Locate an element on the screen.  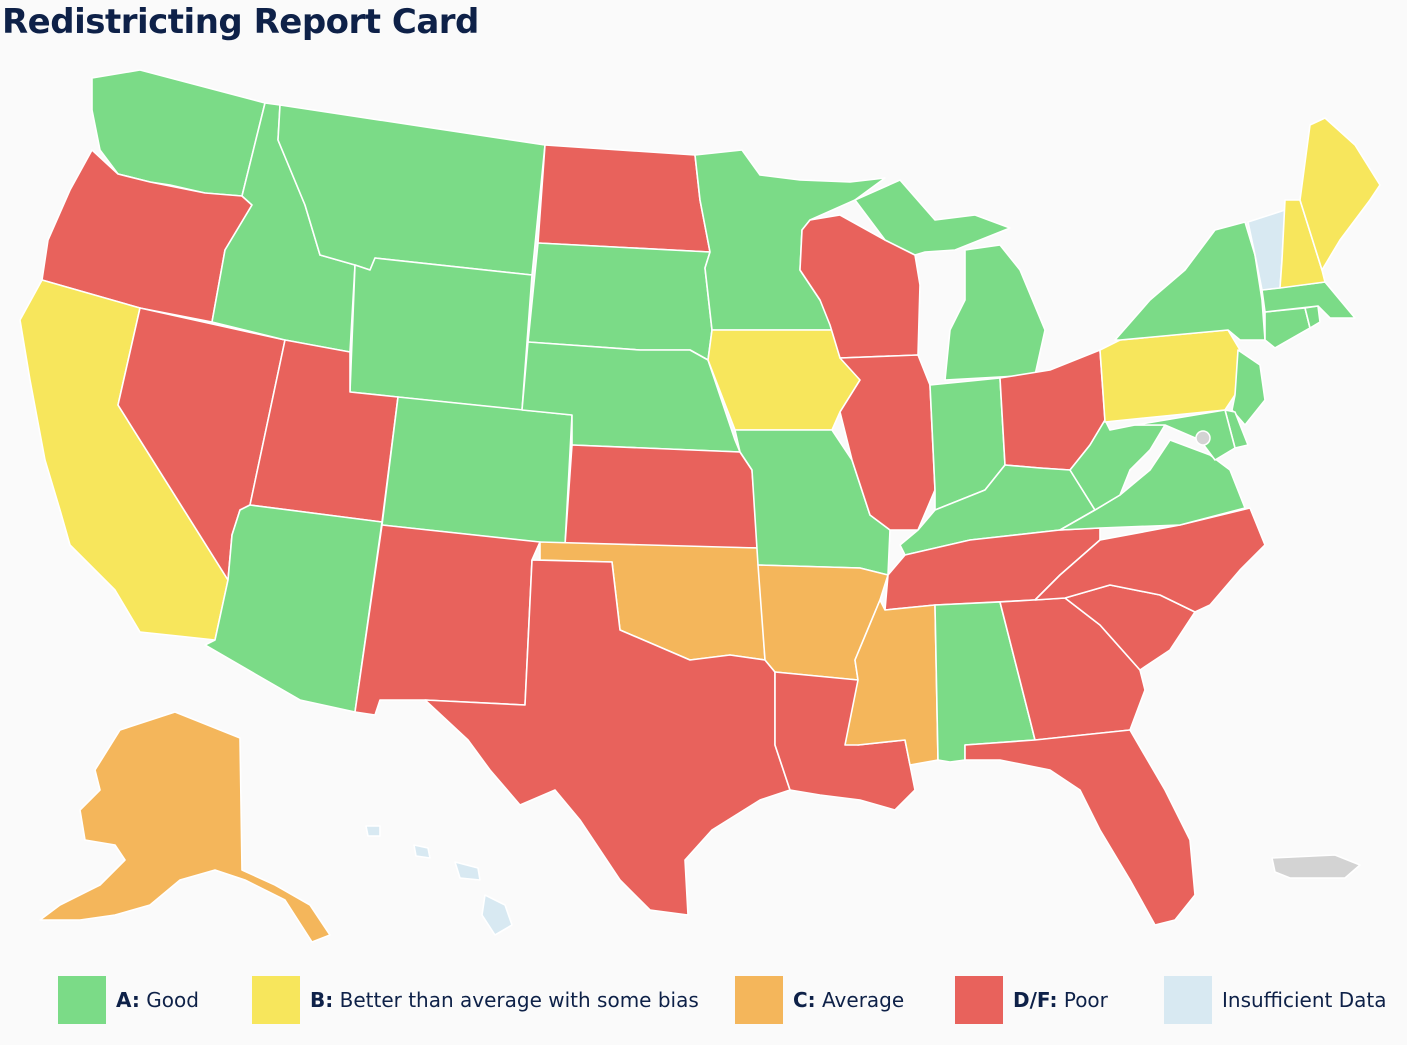
legend-swatch-poor is located at coordinates (979, 1000).